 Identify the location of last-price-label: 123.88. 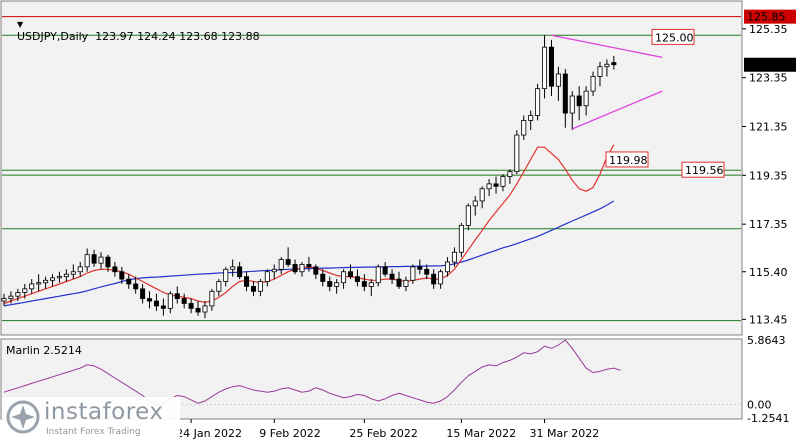
(766, 65).